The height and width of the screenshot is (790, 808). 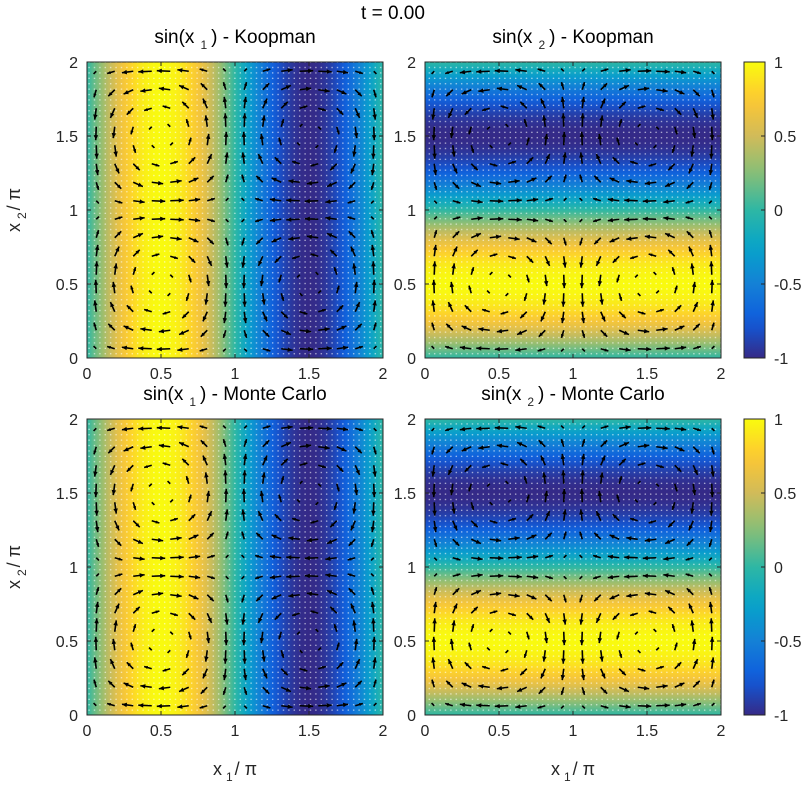 What do you see at coordinates (235, 396) in the screenshot?
I see `panel-title: sin(x 1) - Monte Carlo` at bounding box center [235, 396].